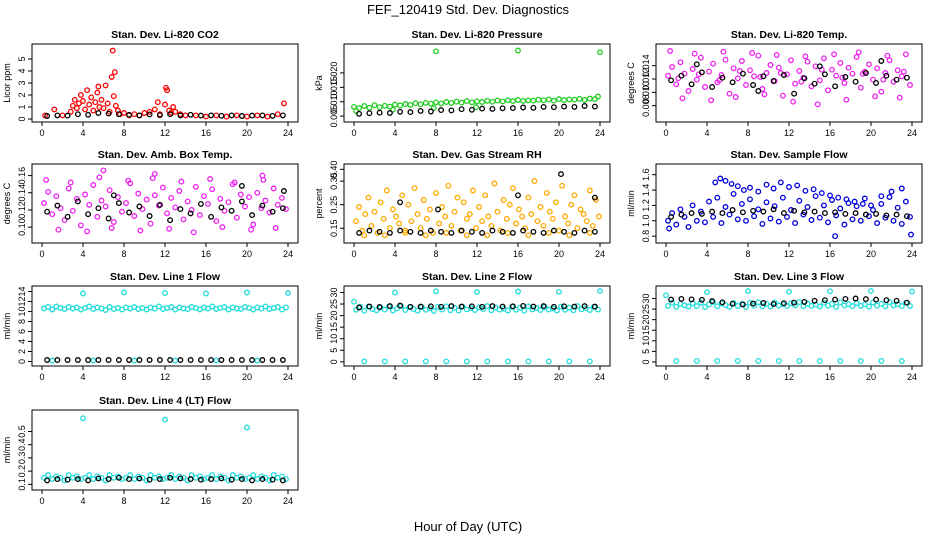 This screenshot has width=936, height=540. I want to click on y-tick-label: 0.25, so click(334, 205).